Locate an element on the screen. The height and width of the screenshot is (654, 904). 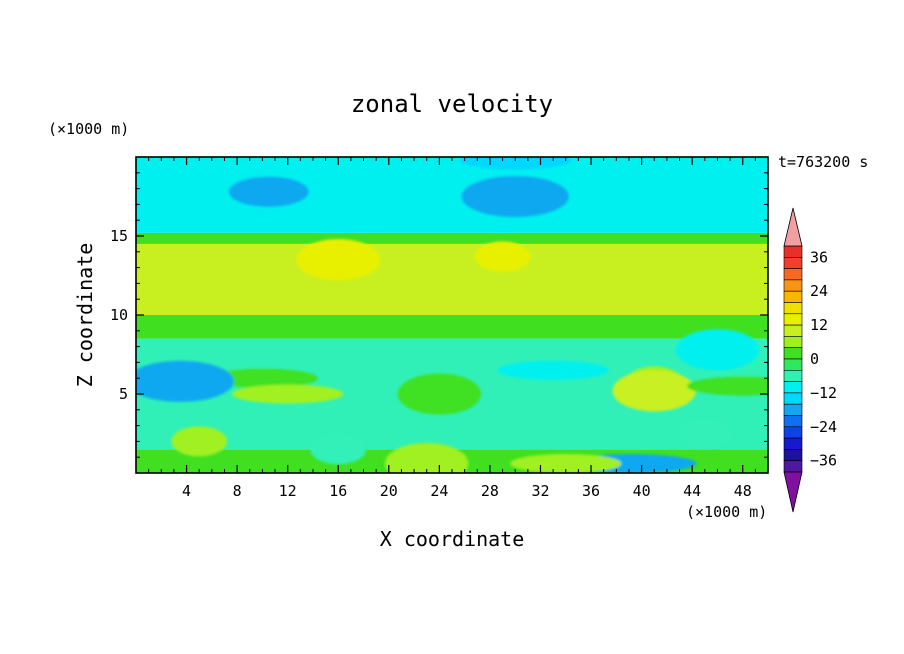
colorbar-over-arrow is located at coordinates (793, 227).